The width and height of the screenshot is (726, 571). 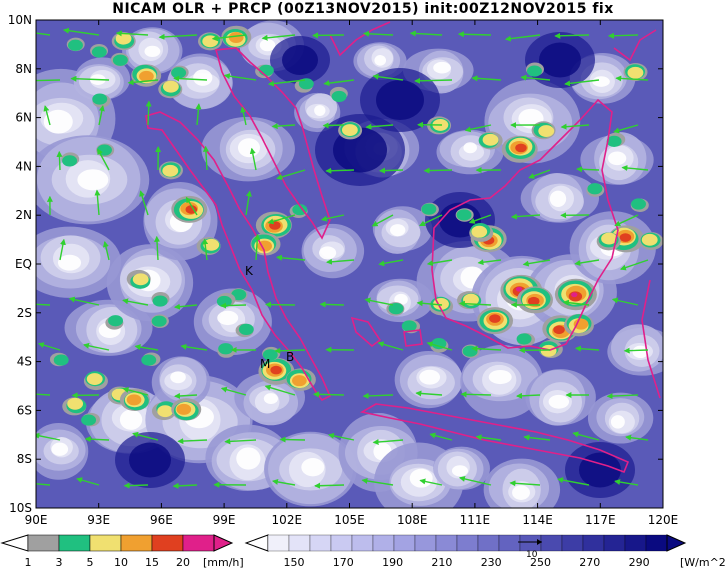 I want to click on coastline-borneo, so click(x=525, y=224).